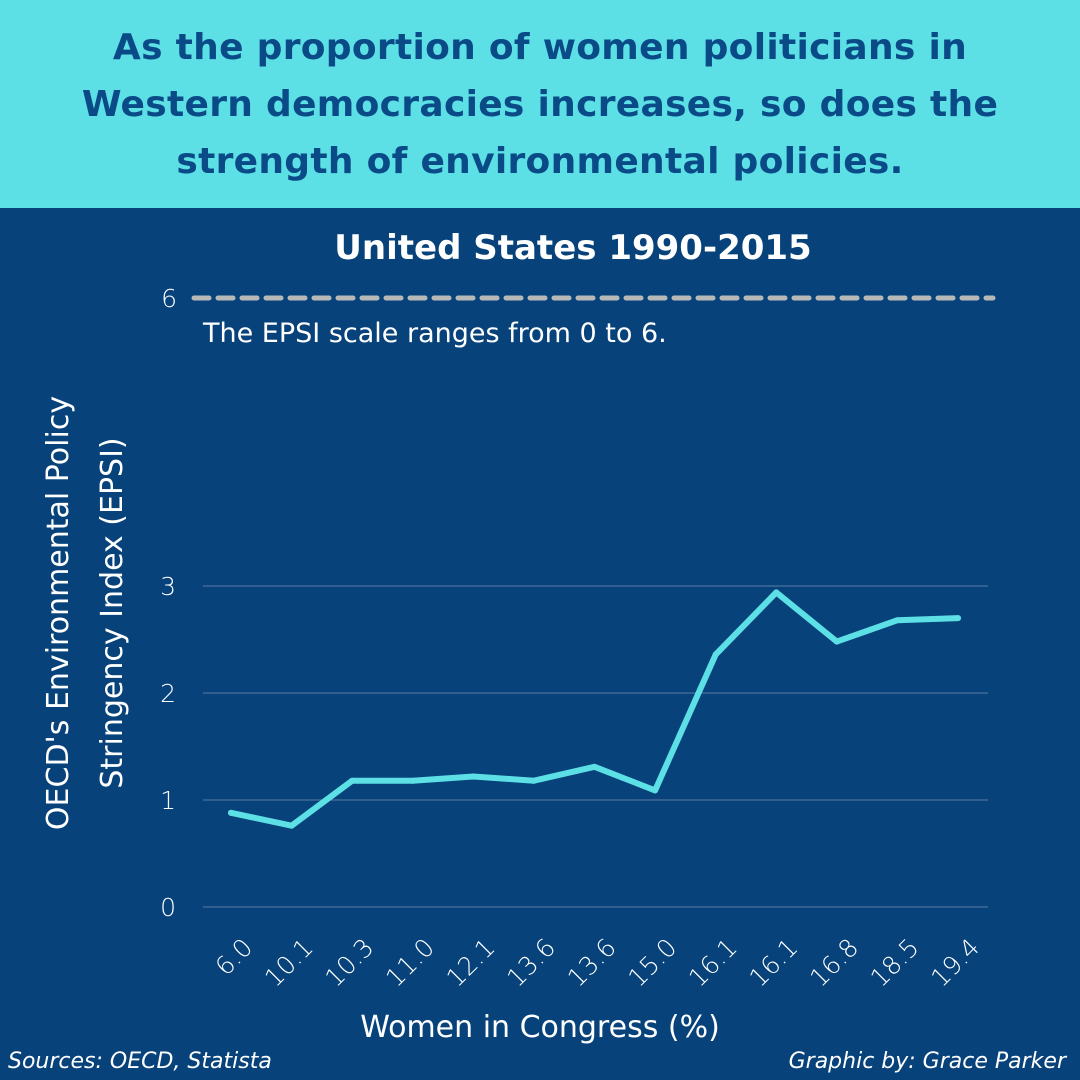 This screenshot has height=1080, width=1080. Describe the element at coordinates (834, 963) in the screenshot. I see `x-tick-label: 16.8` at that location.